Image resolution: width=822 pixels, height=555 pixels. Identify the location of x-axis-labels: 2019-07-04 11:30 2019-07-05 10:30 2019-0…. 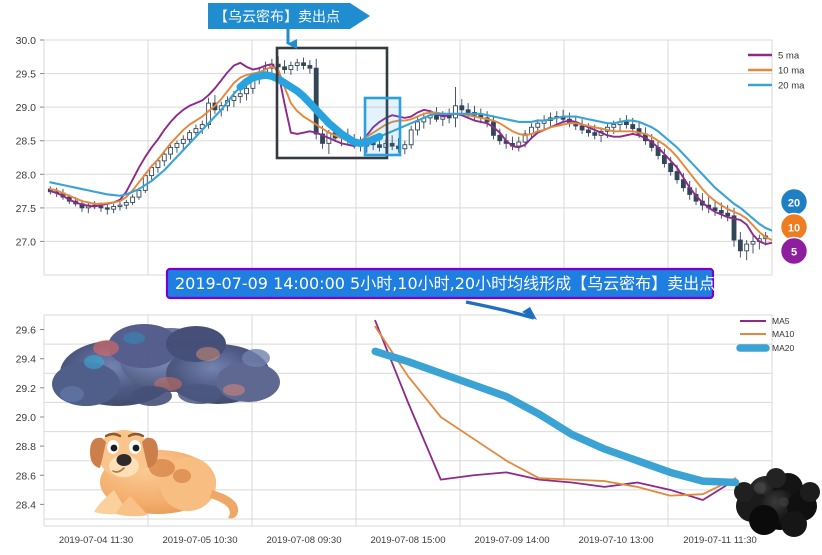
(408, 540).